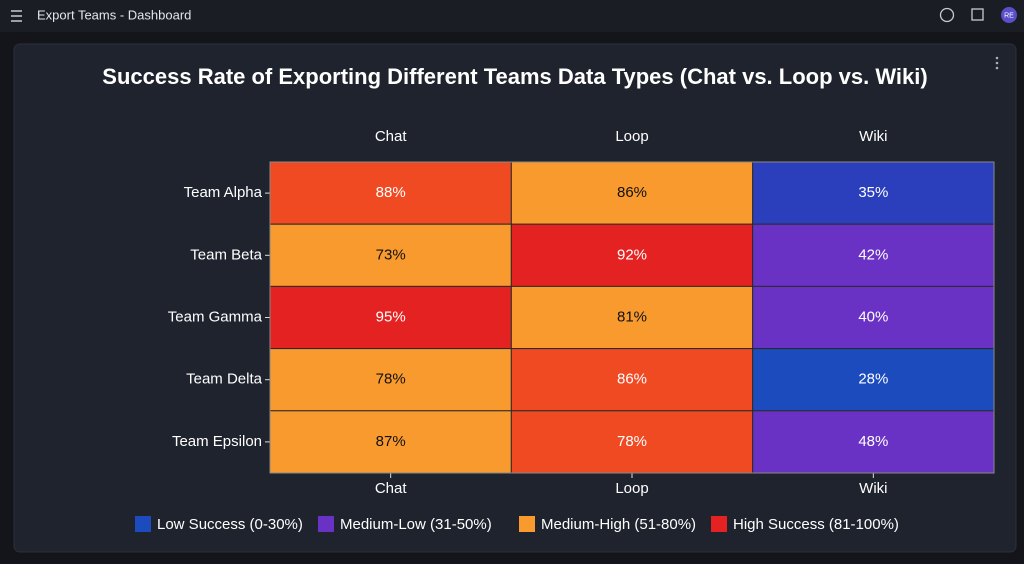 The height and width of the screenshot is (564, 1024). Describe the element at coordinates (873, 488) in the screenshot. I see `column-label-bottom: Wiki` at that location.